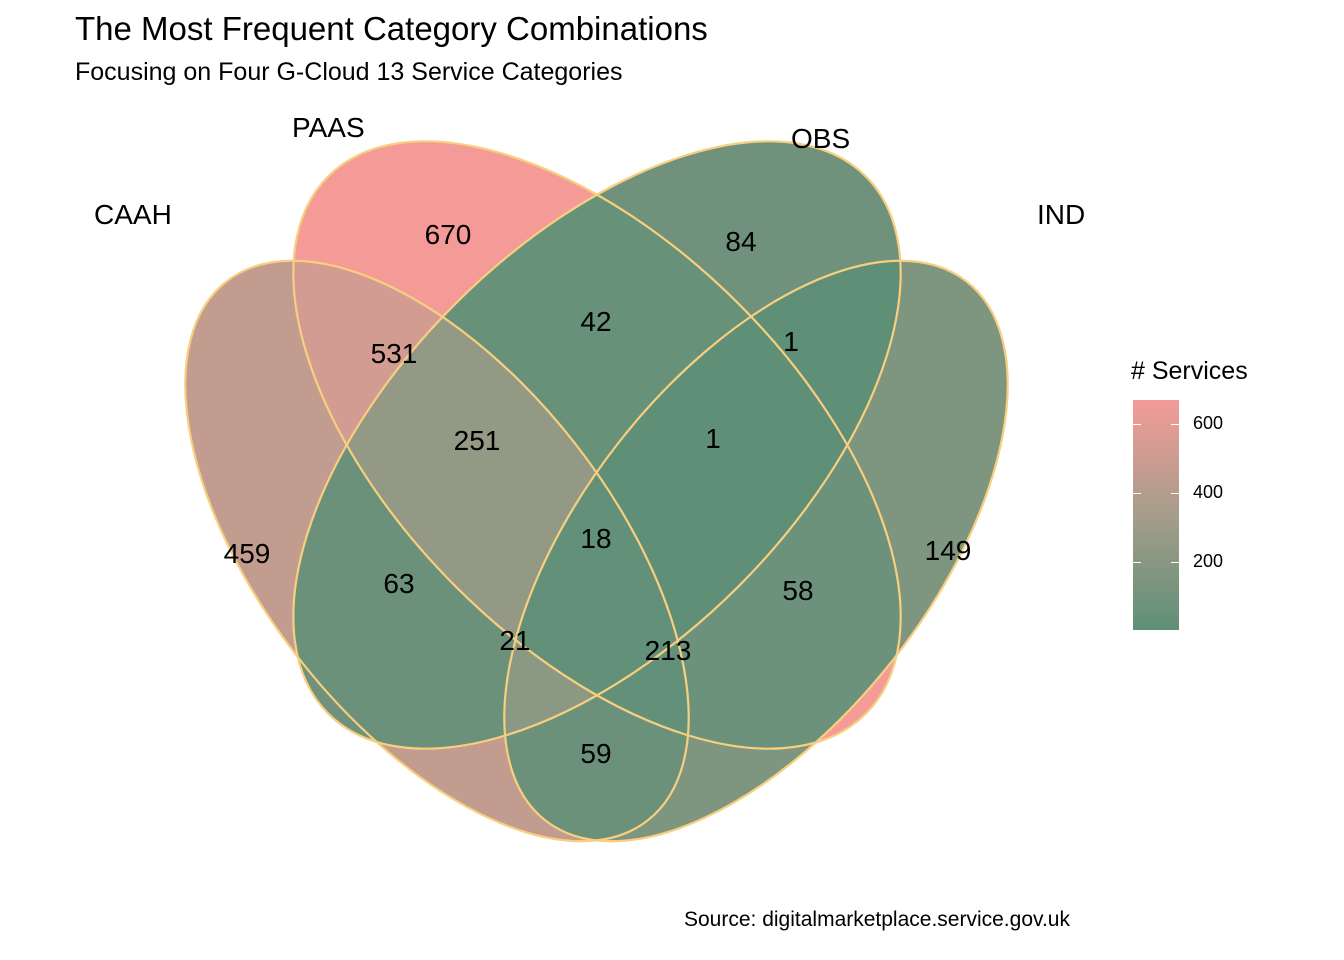 The width and height of the screenshot is (1344, 960). I want to click on region-label-caah-obs-ind: 213, so click(668, 650).